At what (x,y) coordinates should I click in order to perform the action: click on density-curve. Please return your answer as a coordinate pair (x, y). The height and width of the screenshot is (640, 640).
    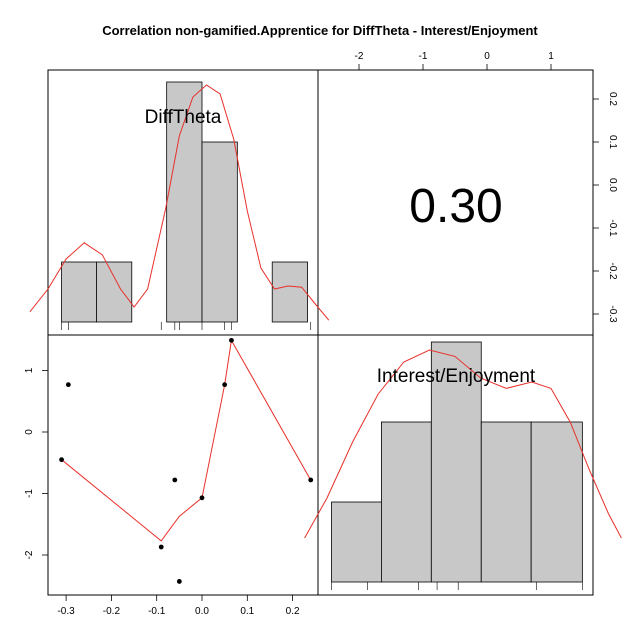
    Looking at the image, I should click on (463, 444).